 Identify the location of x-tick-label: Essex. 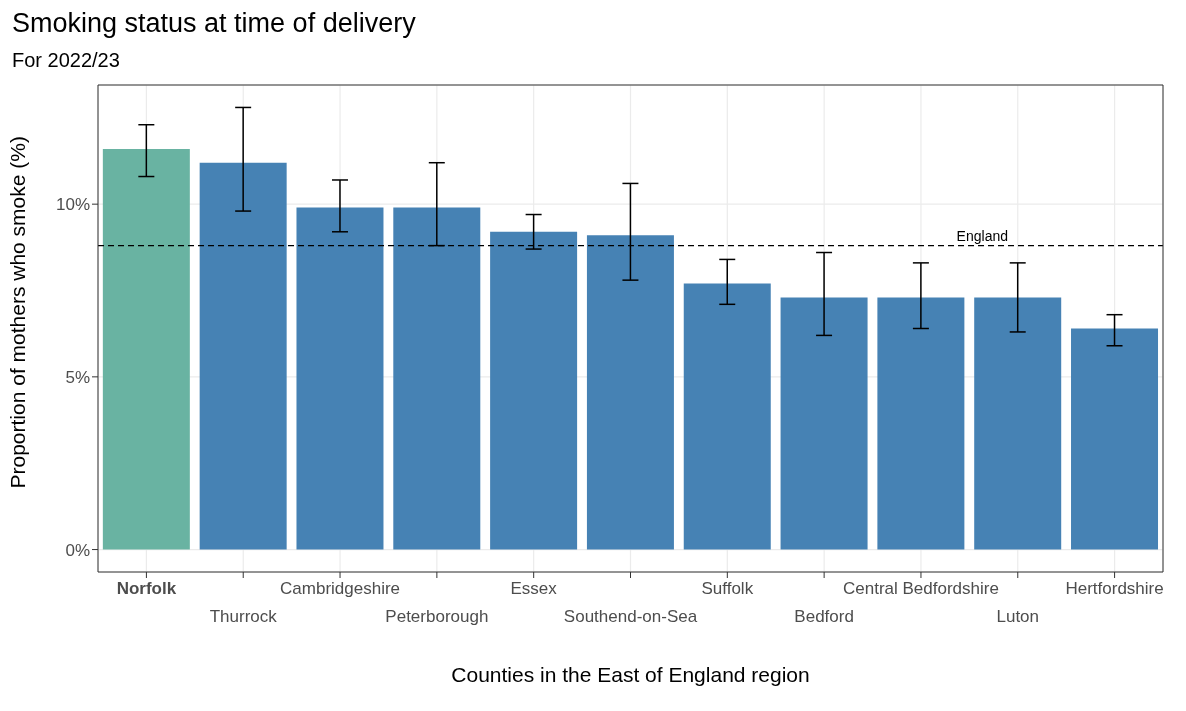
(534, 588).